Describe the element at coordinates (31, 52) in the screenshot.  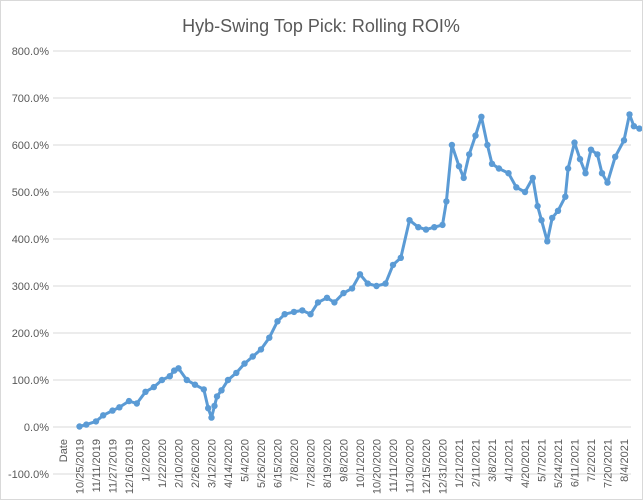
I see `y-tick-label: 800.0%` at that location.